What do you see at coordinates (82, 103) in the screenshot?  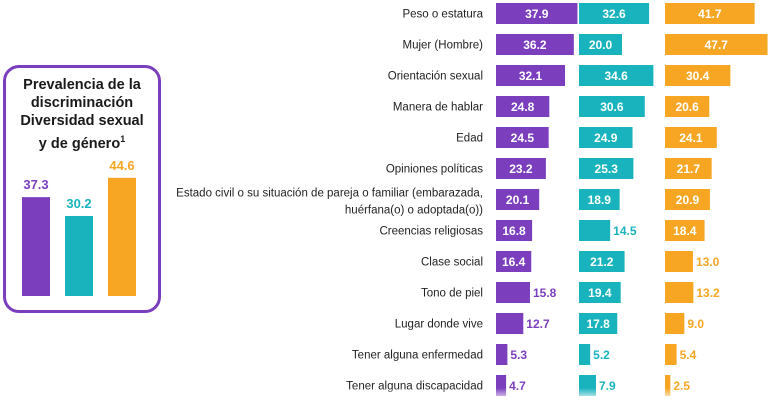 I see `inset-title-line: discriminación` at bounding box center [82, 103].